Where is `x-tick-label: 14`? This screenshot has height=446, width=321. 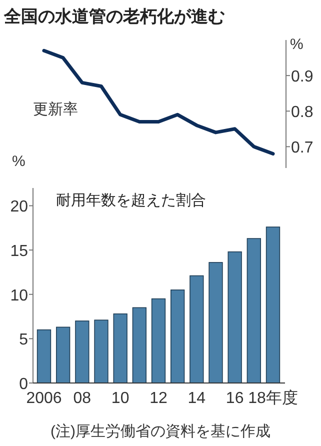 x-tick-label: 14 is located at coordinates (197, 398).